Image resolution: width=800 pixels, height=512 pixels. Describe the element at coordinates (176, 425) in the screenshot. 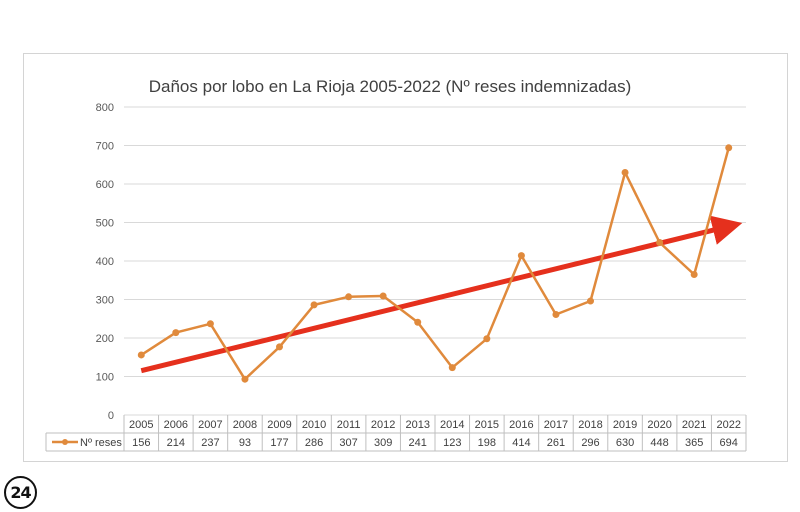

I see `x-tick-label: 2006` at that location.